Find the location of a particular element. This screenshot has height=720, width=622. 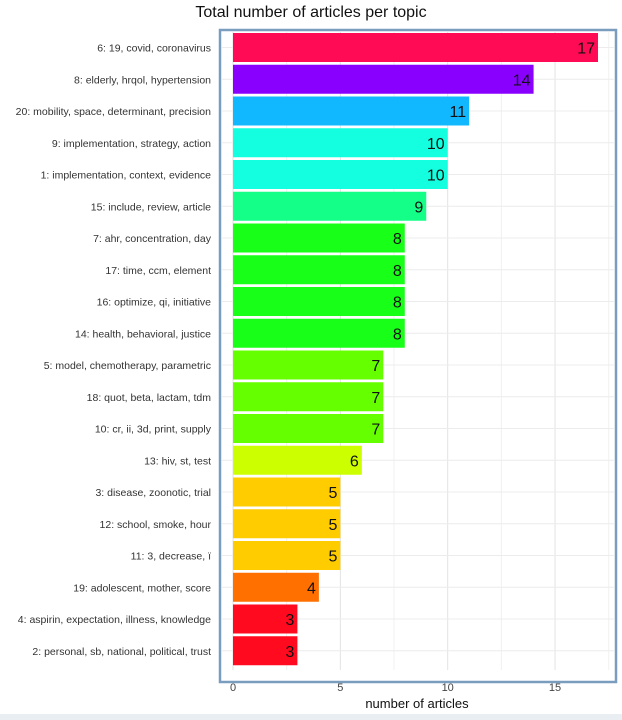

bar-value-label: 9 is located at coordinates (418, 207).